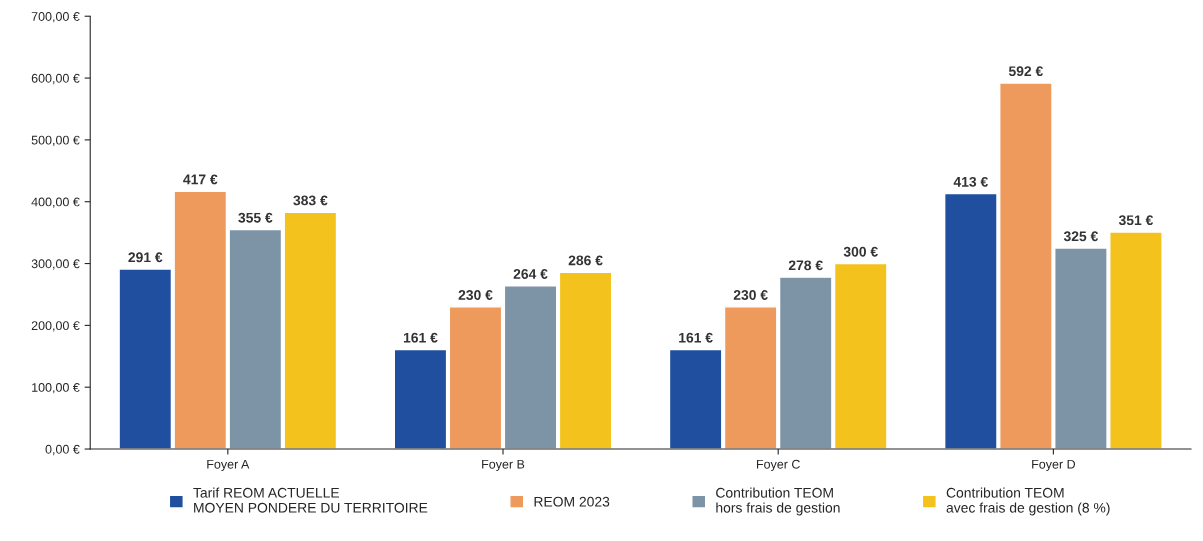  What do you see at coordinates (310, 500) in the screenshot?
I see `legend-label: Tarif REOM ACTUELLE MOYEN PONDERE DU TERRITOIRE` at bounding box center [310, 500].